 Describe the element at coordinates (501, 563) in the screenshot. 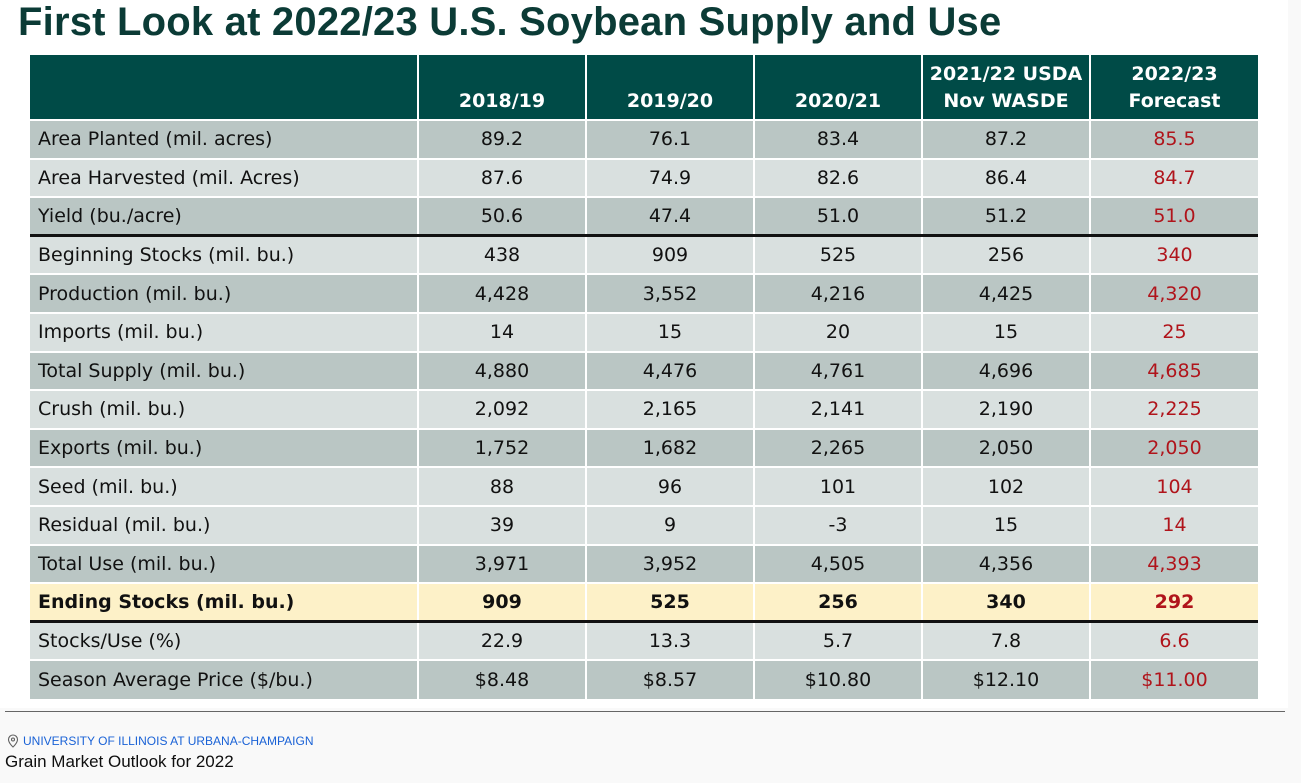

I see `value-cell: 3,971` at that location.